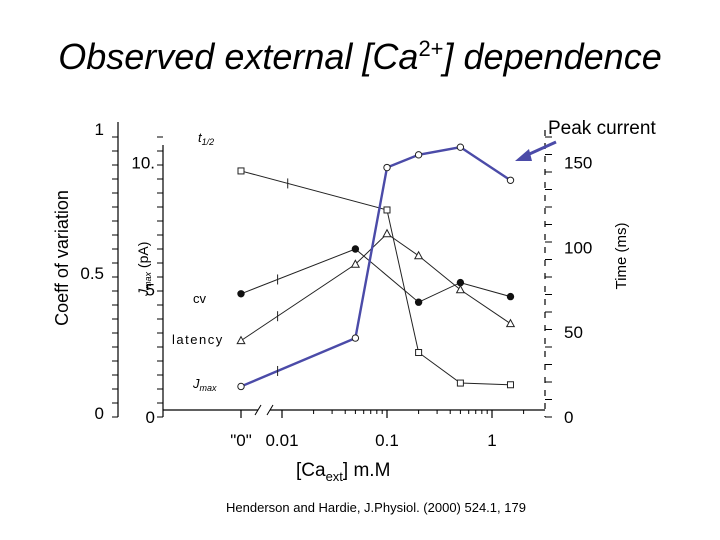  I want to click on title-prefix: Observed external [Ca, so click(238, 56).